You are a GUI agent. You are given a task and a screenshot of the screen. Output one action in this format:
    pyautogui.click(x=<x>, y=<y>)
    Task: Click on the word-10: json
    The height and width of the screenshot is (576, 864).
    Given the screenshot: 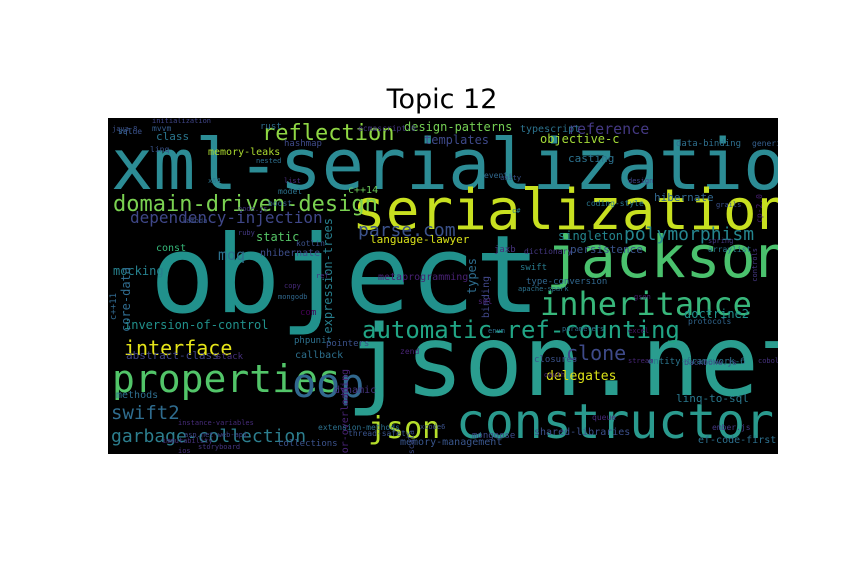 What is the action you would take?
    pyautogui.click(x=404, y=428)
    